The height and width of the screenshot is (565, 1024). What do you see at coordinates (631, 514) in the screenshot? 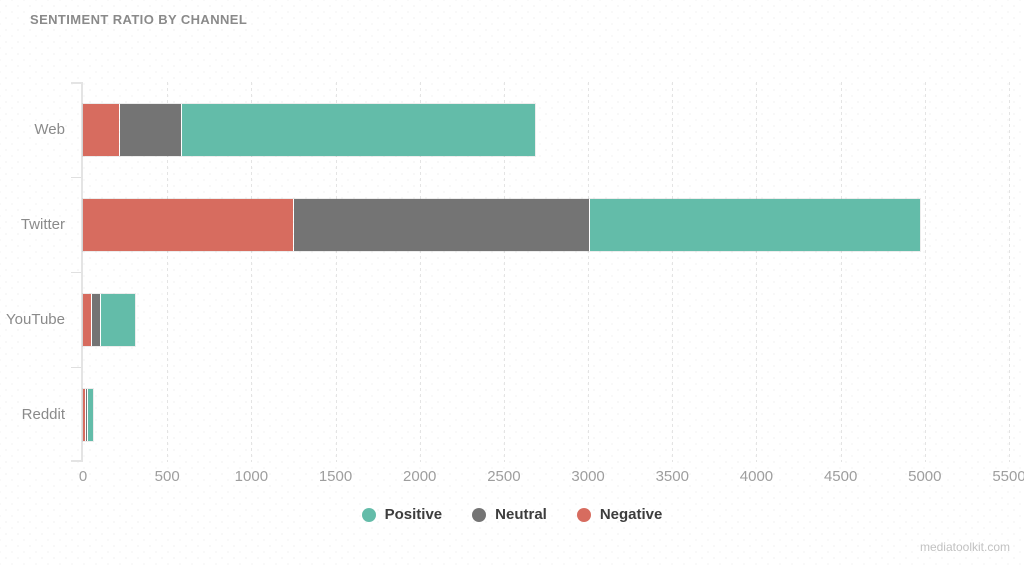
I see `legend-label: Negative` at bounding box center [631, 514].